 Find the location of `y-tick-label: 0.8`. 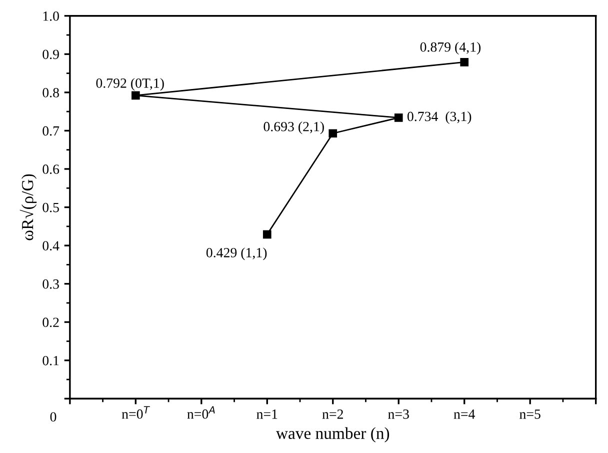

y-tick-label: 0.8 is located at coordinates (50, 93).